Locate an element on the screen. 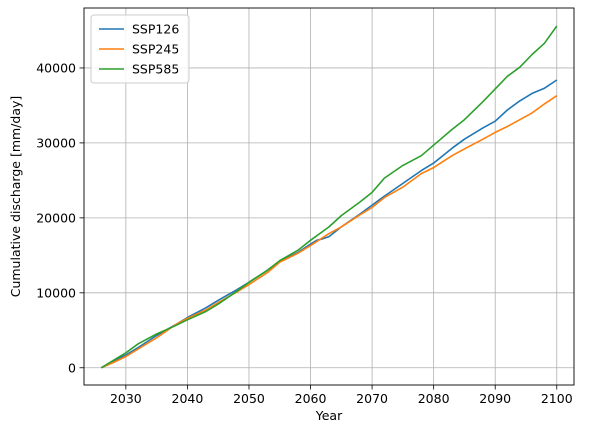 The height and width of the screenshot is (432, 589). x-tick-label: 2040 is located at coordinates (188, 398).